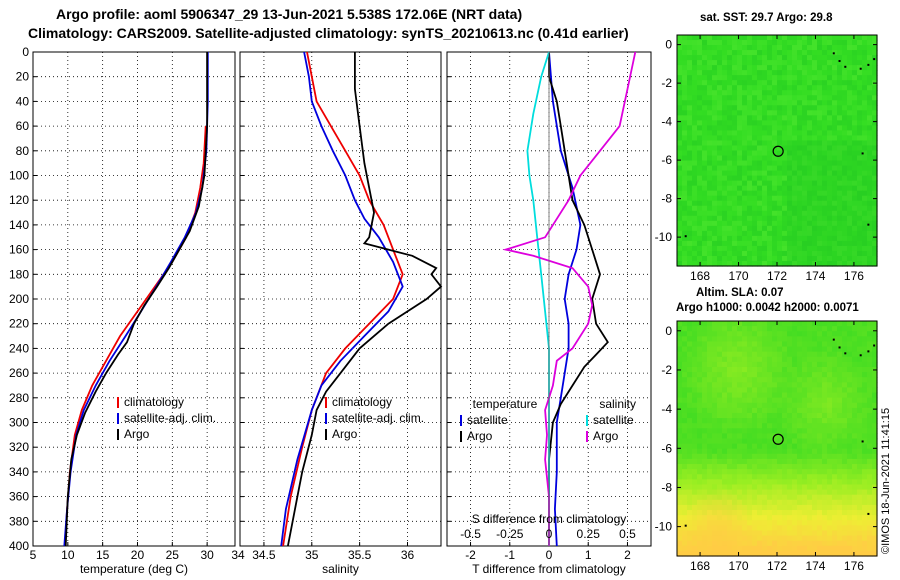  Describe the element at coordinates (19, 176) in the screenshot. I see `depth-tick-label: 100` at that location.